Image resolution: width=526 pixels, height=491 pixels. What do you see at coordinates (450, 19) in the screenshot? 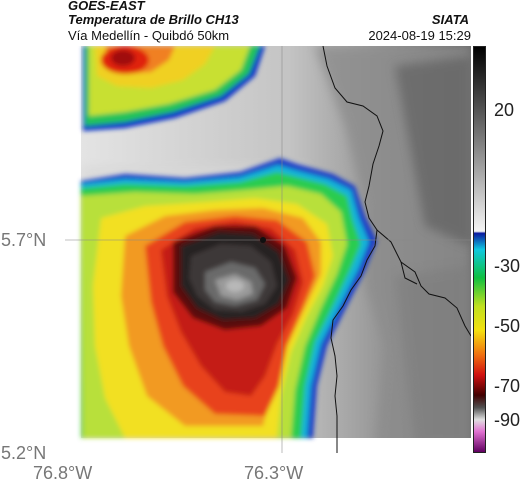
I see `source-label: SIATA` at bounding box center [450, 19].